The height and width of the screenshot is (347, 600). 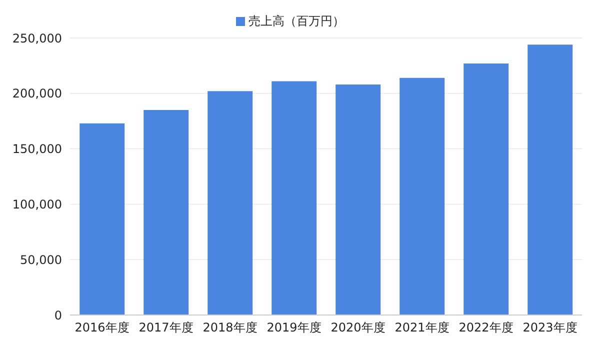 What do you see at coordinates (37, 93) in the screenshot?
I see `y-tick-label: 200,000` at bounding box center [37, 93].